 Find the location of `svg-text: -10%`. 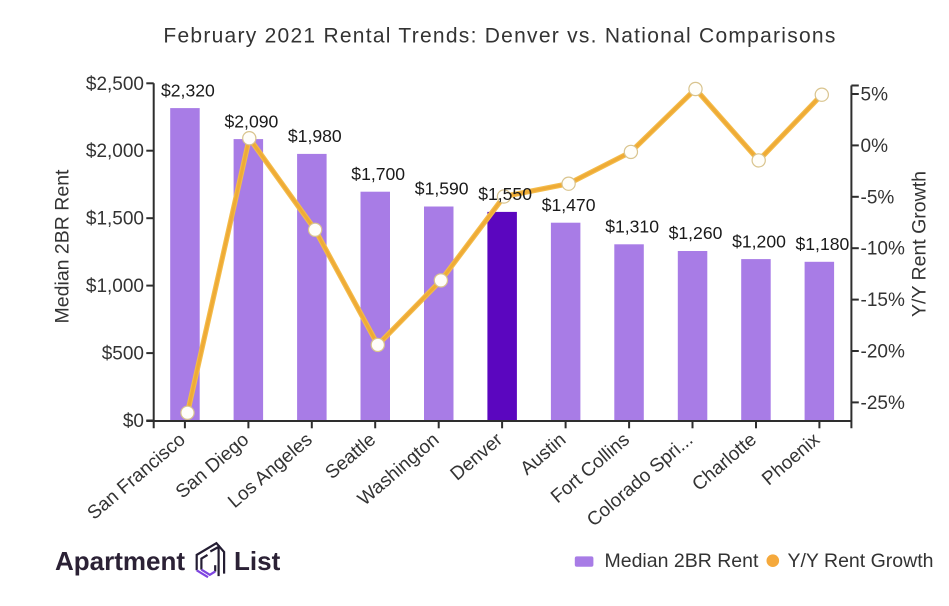

svg-text: -10% is located at coordinates (883, 249).